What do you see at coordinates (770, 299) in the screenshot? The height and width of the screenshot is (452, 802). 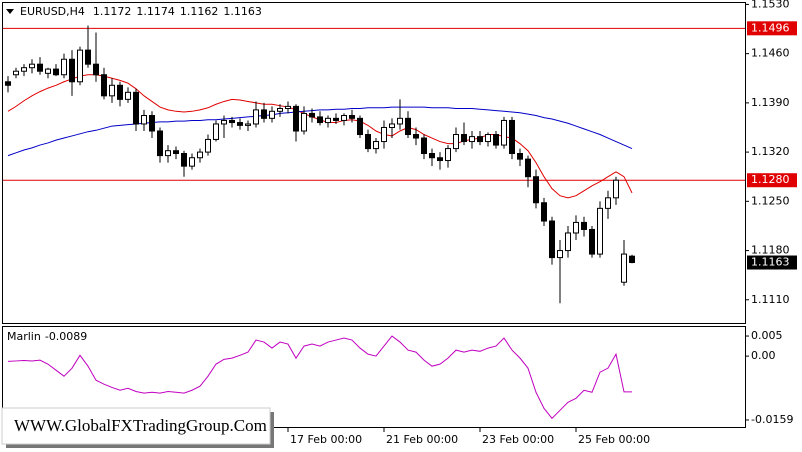 I see `y-tick-label: 1.1110` at bounding box center [770, 299].